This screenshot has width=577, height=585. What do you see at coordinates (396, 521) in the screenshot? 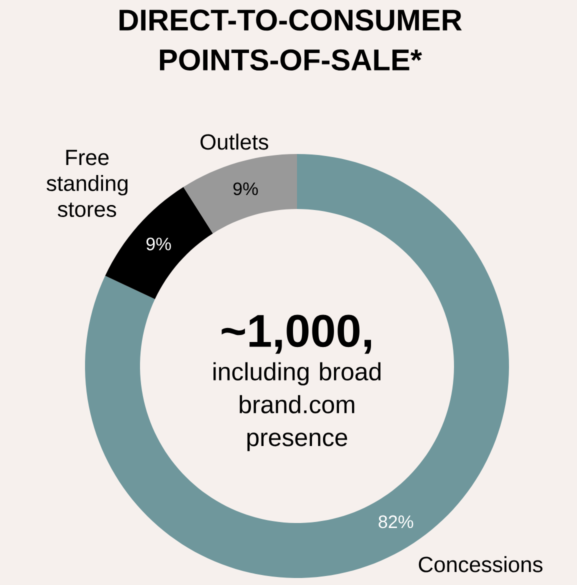
I see `data-label: 82%` at bounding box center [396, 521].